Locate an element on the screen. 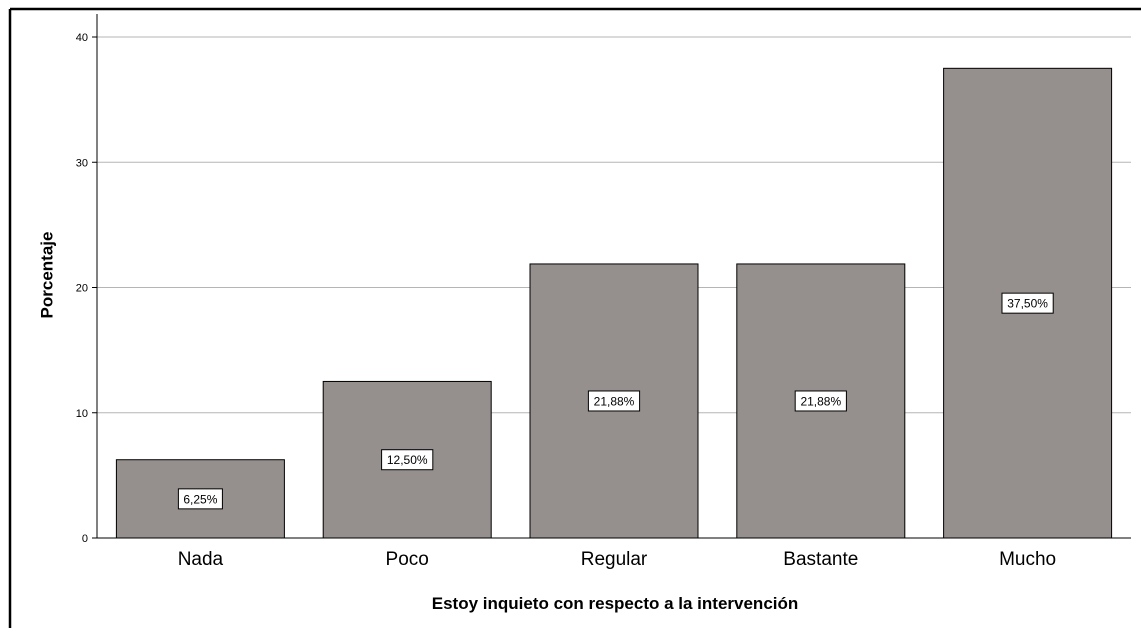 The width and height of the screenshot is (1141, 633). x-ticks: Nada Poco Regular Bastante Mucho is located at coordinates (617, 559).